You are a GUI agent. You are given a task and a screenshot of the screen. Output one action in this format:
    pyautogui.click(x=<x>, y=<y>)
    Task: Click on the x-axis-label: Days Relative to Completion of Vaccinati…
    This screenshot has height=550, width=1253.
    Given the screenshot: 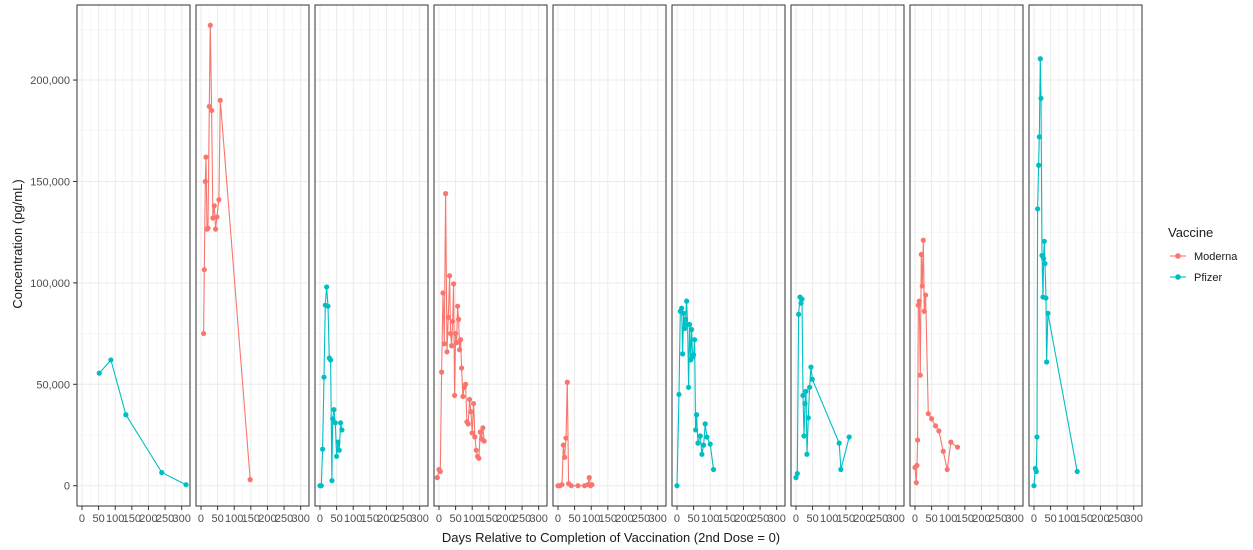 What is the action you would take?
    pyautogui.click(x=611, y=537)
    